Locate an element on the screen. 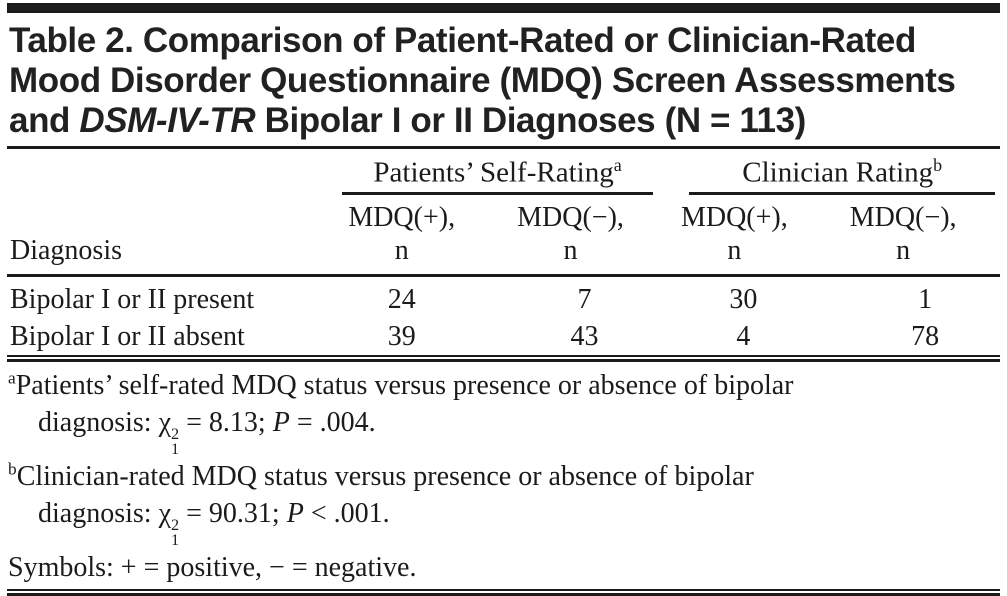 The image size is (1007, 596). top-heavy-rule is located at coordinates (503, 8).